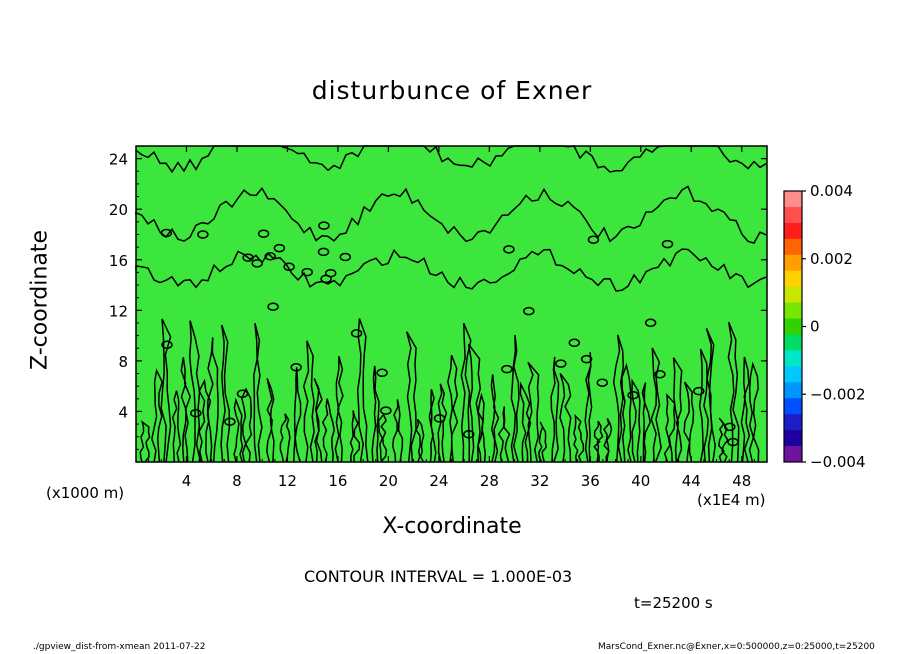 The height and width of the screenshot is (654, 904). I want to click on x-tick-label: 36, so click(590, 481).